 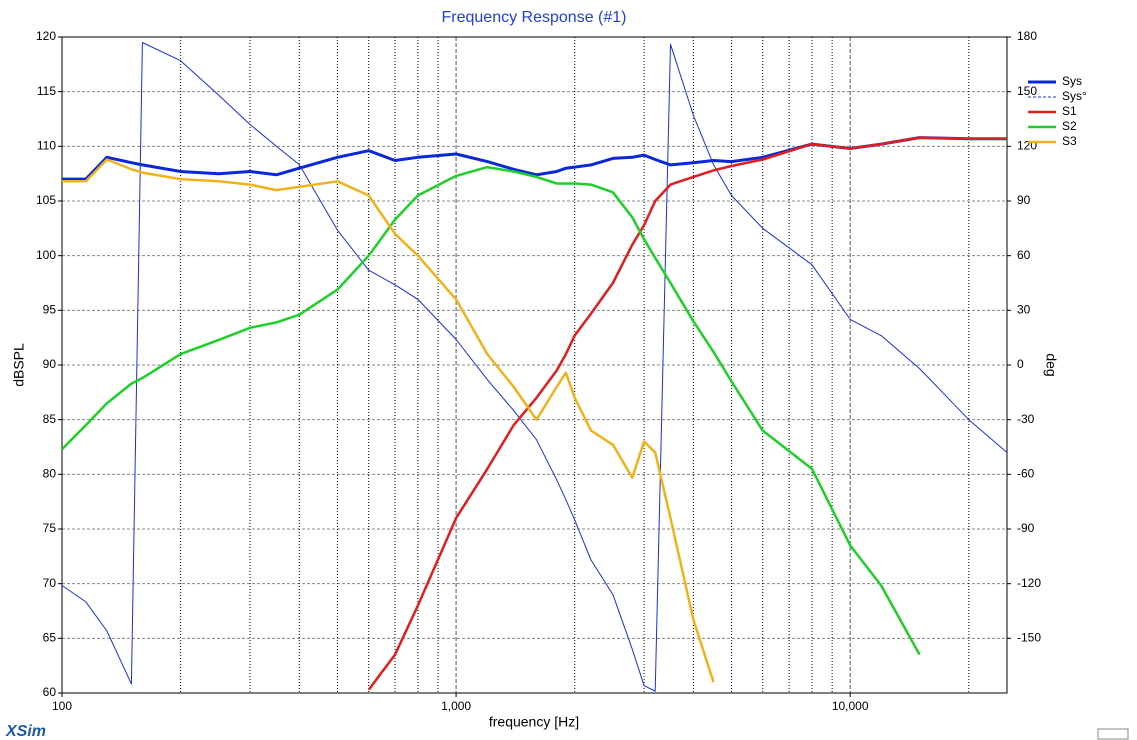 I want to click on y2-tick-label: 150, so click(x=1027, y=91).